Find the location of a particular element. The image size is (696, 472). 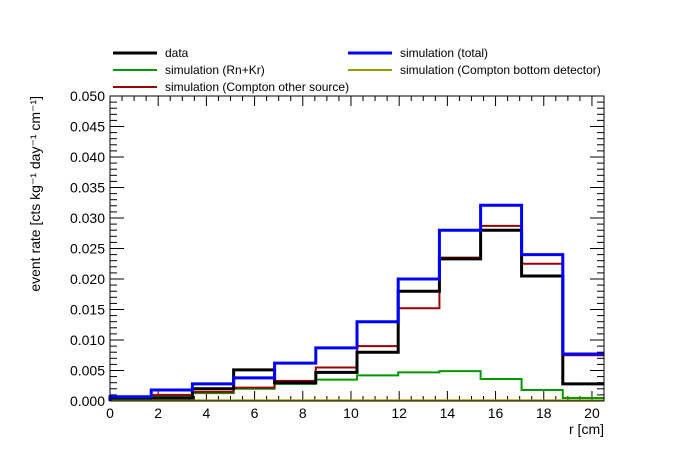

x-tick-label: 4 is located at coordinates (206, 413).